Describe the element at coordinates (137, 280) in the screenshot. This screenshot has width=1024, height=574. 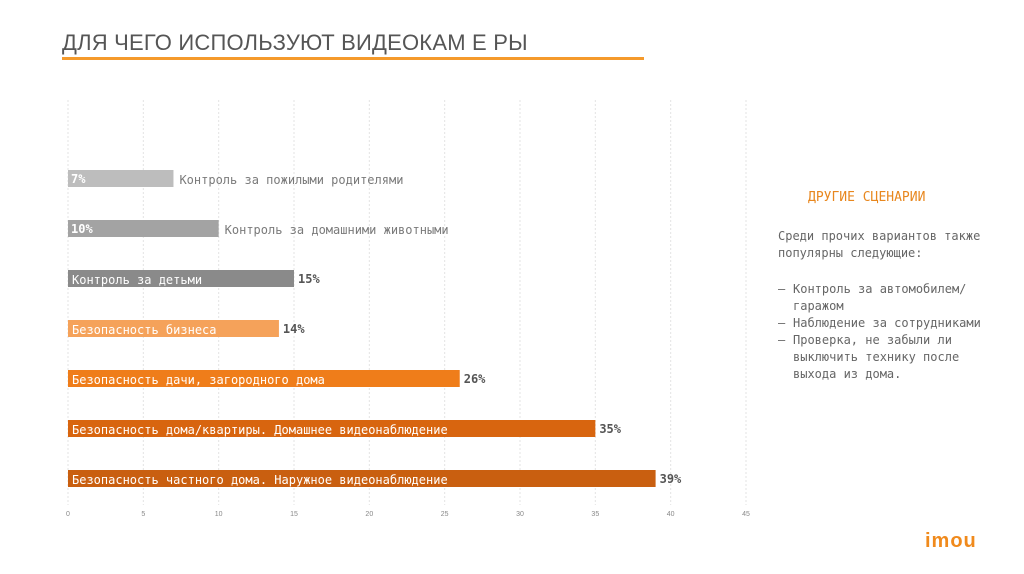
I see `category-label: Контроль за детьми` at that location.